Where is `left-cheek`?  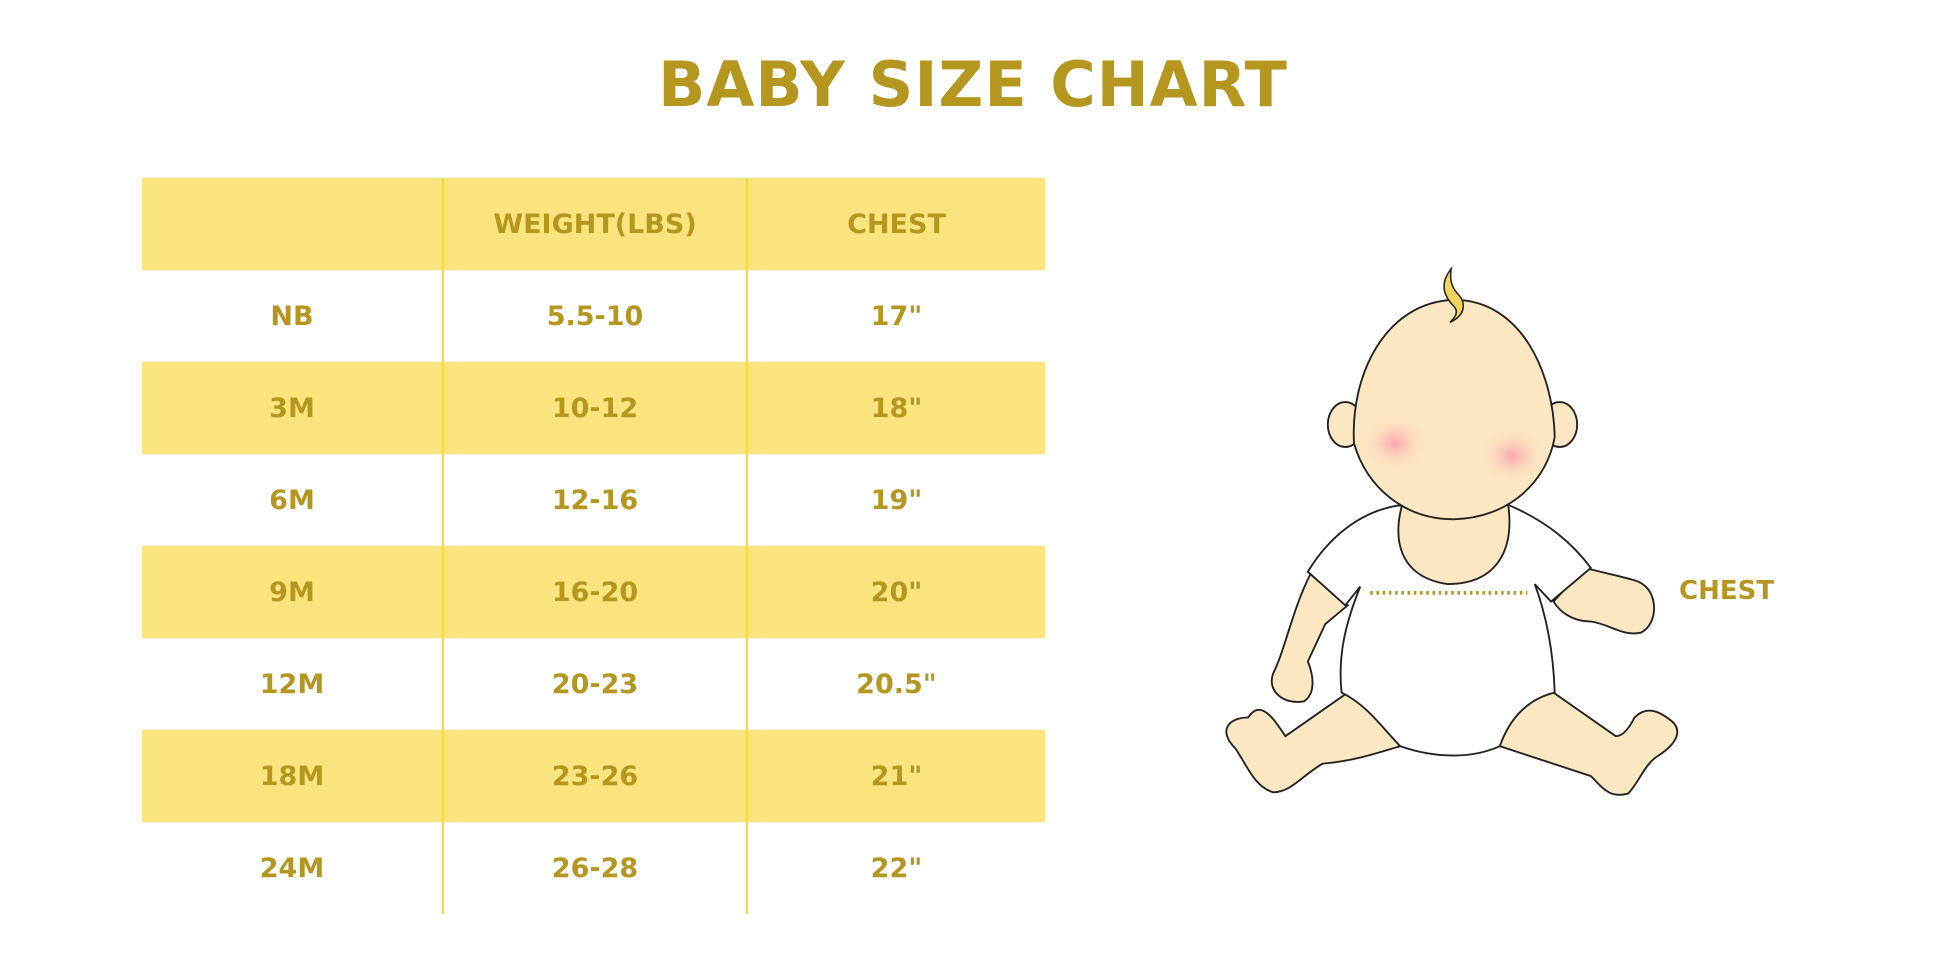
left-cheek is located at coordinates (1395, 443).